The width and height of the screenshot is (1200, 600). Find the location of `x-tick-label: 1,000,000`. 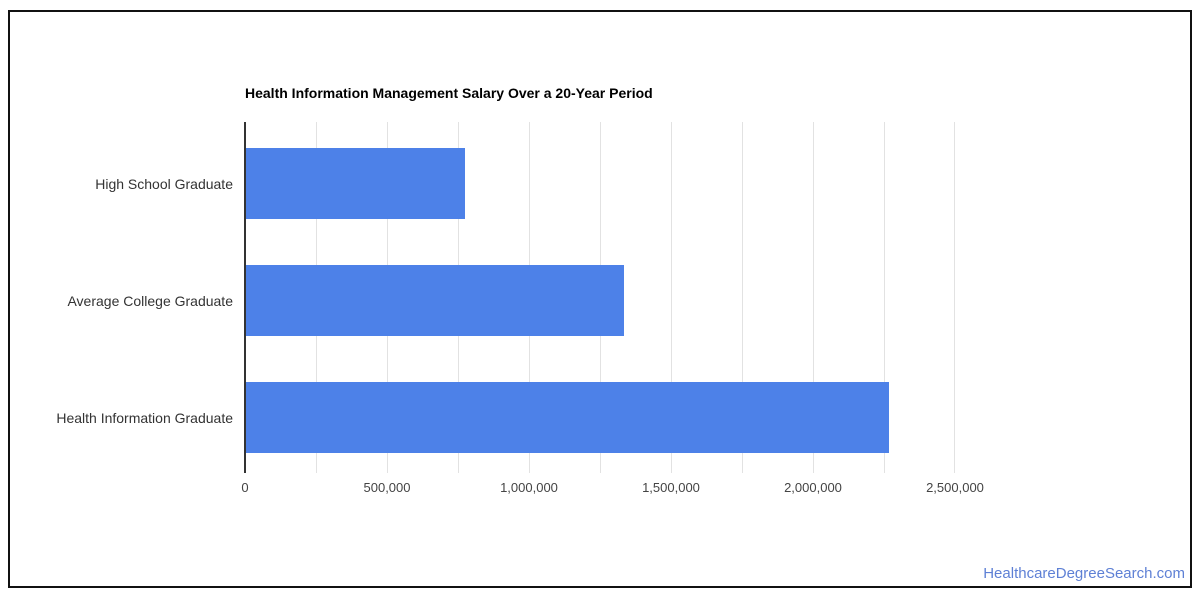

x-tick-label: 1,000,000 is located at coordinates (529, 487).